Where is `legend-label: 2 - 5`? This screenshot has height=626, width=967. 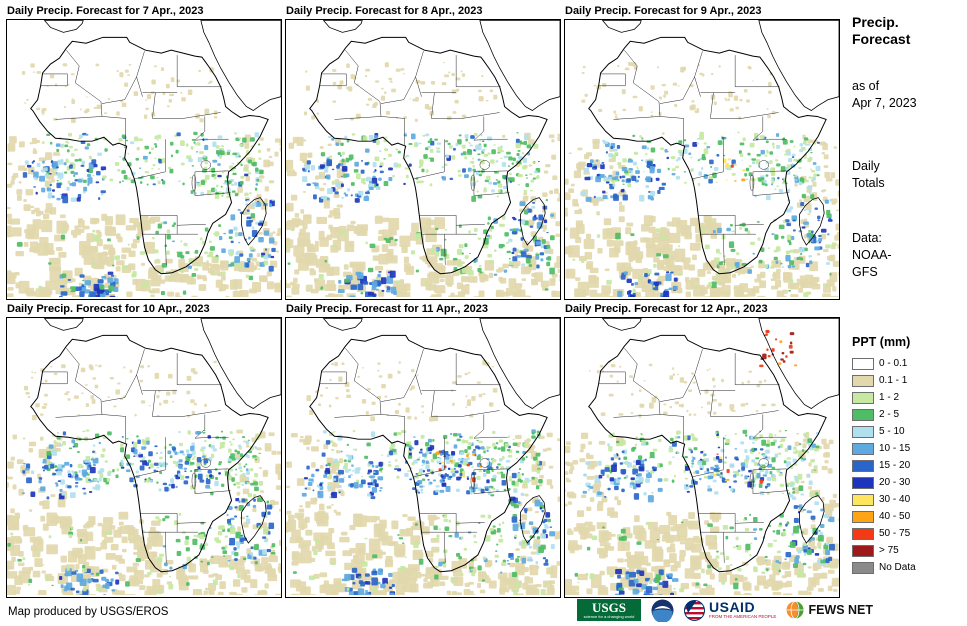 legend-label: 2 - 5 is located at coordinates (889, 414).